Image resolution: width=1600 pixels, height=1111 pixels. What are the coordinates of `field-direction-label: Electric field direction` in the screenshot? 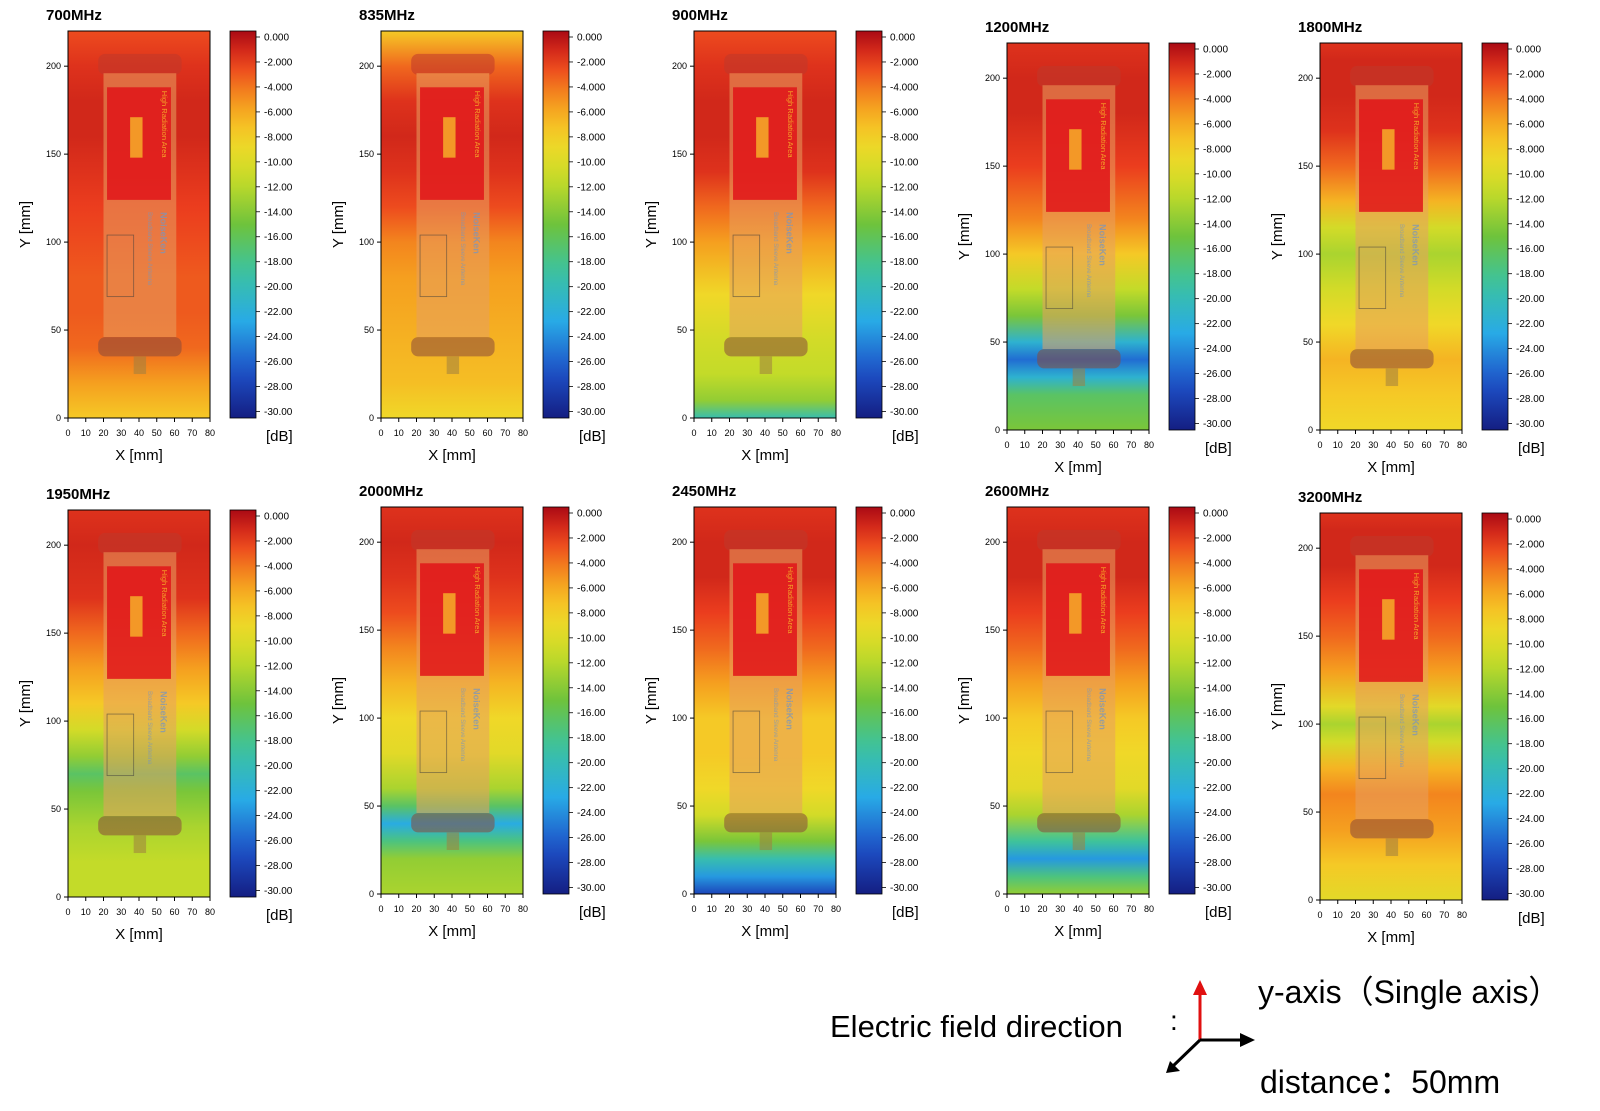 It's located at (976, 1026).